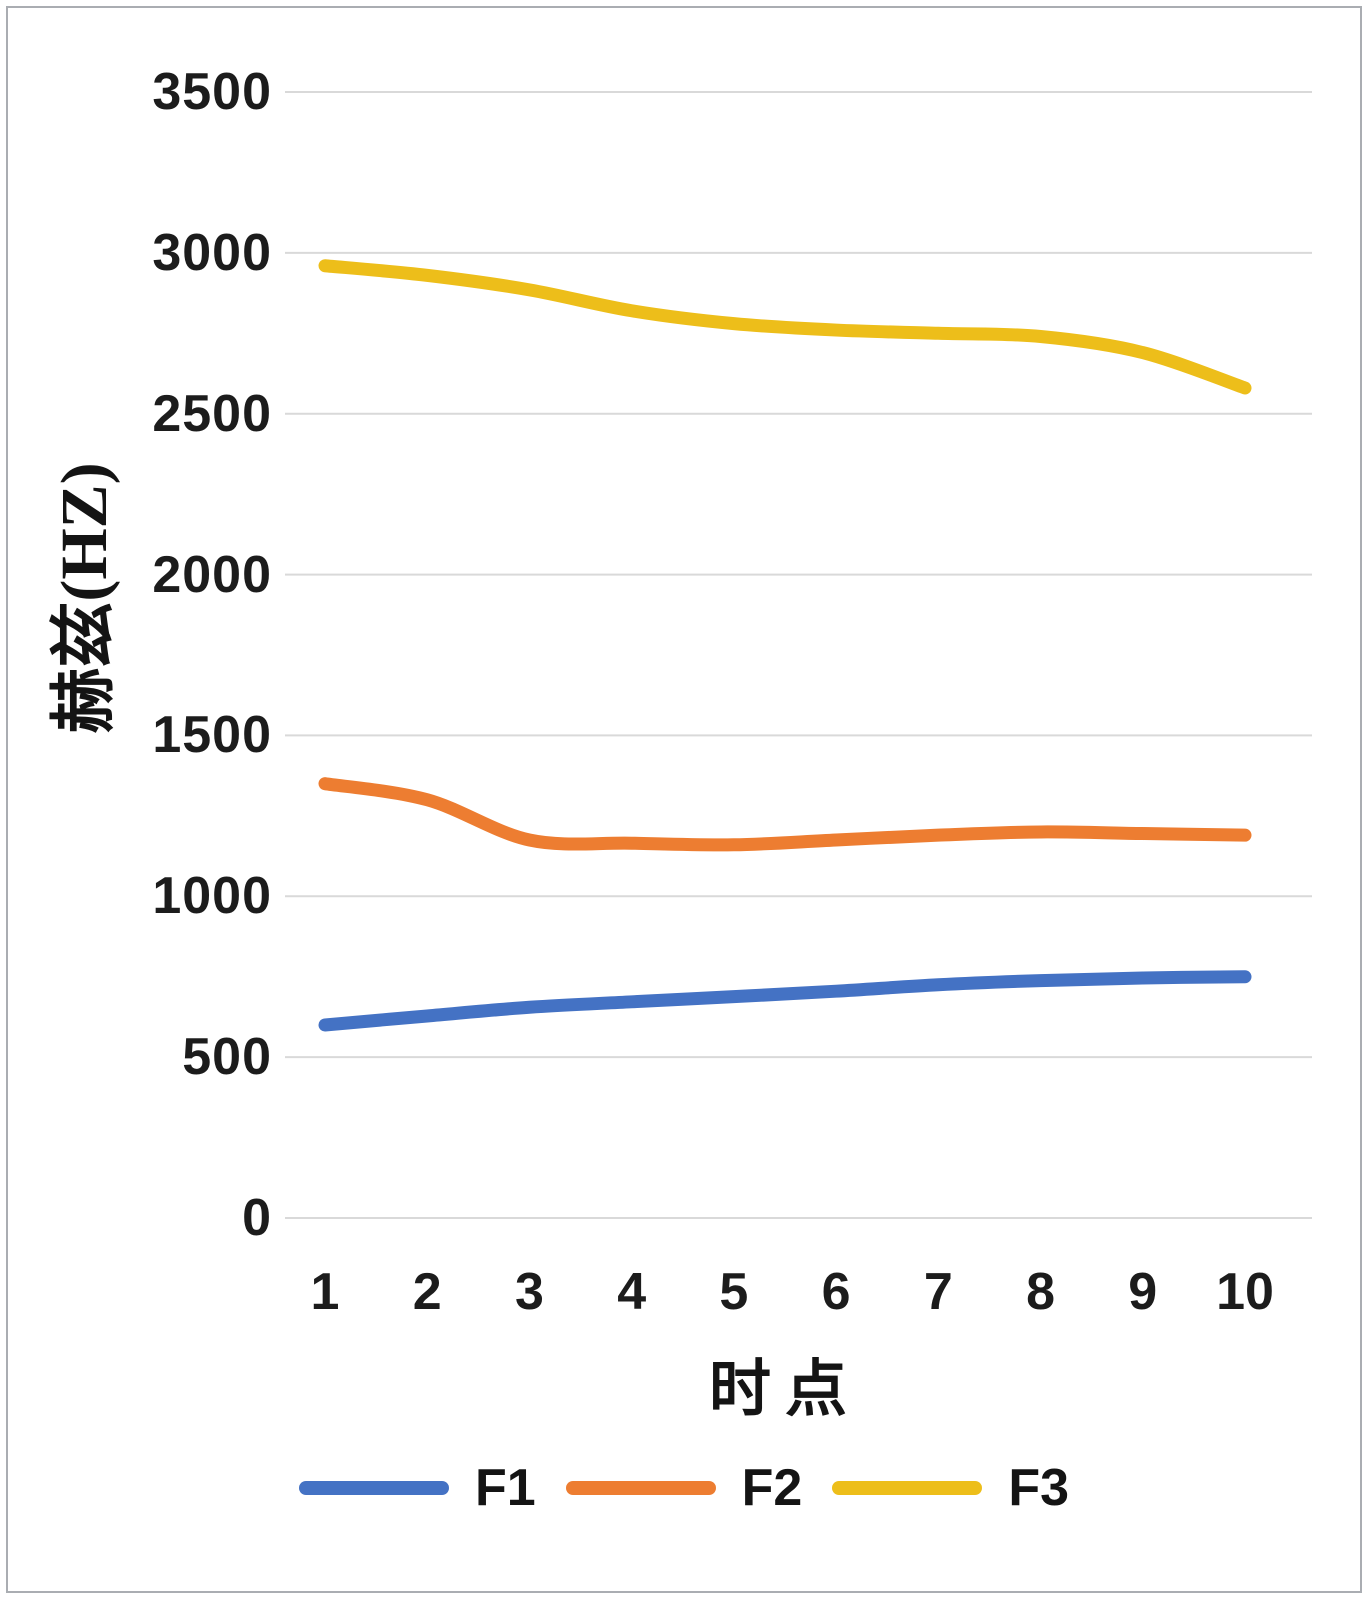 The height and width of the screenshot is (1599, 1368). What do you see at coordinates (907, 1488) in the screenshot?
I see `legend-swatch-F3` at bounding box center [907, 1488].